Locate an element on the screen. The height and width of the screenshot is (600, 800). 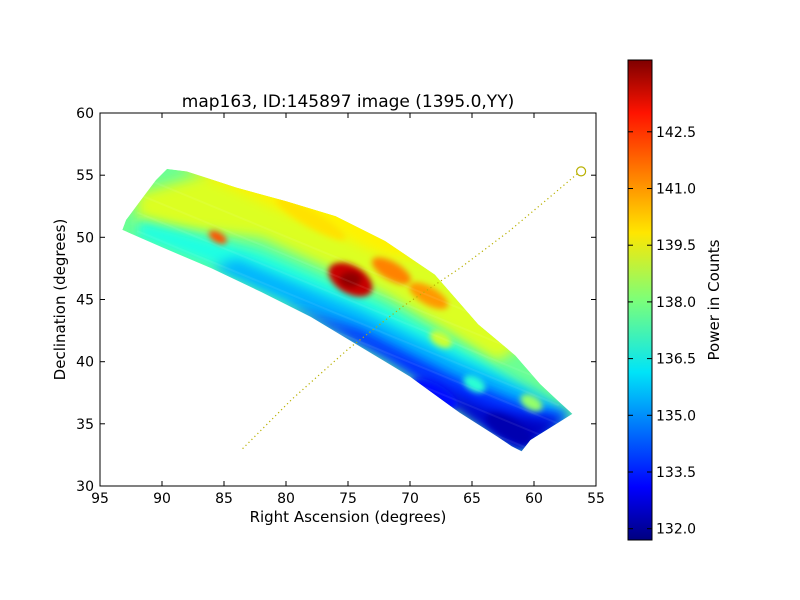
x-tick-label: 55 is located at coordinates (596, 499).